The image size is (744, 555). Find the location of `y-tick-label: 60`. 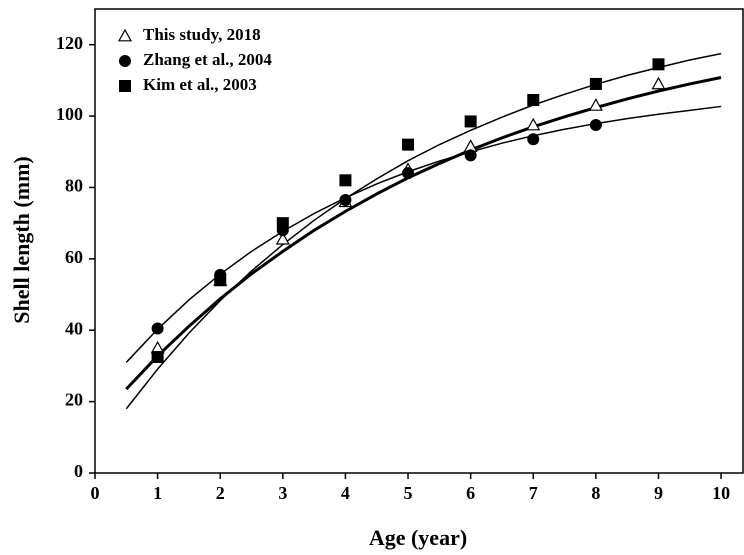

y-tick-label: 60 is located at coordinates (74, 257).